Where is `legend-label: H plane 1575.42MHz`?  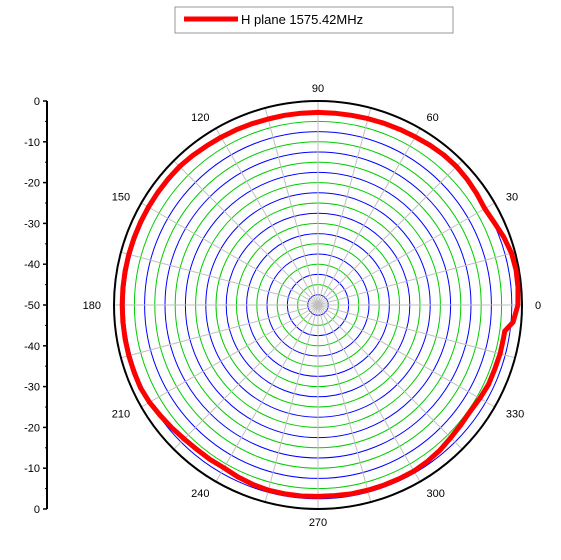 legend-label: H plane 1575.42MHz is located at coordinates (302, 19).